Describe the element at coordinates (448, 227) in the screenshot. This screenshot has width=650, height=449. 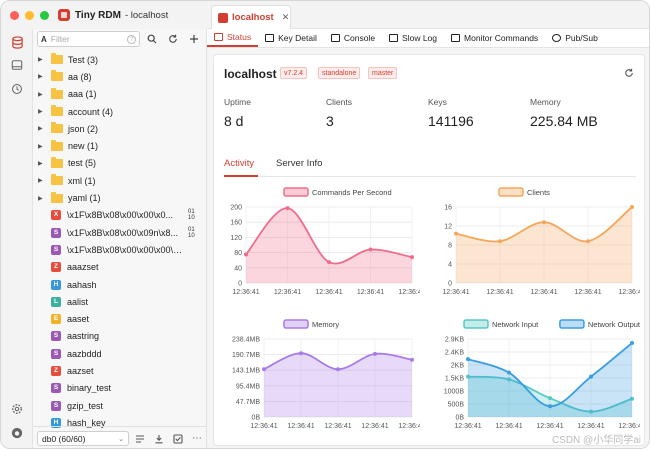
I see `y-tick-label: 12` at that location.